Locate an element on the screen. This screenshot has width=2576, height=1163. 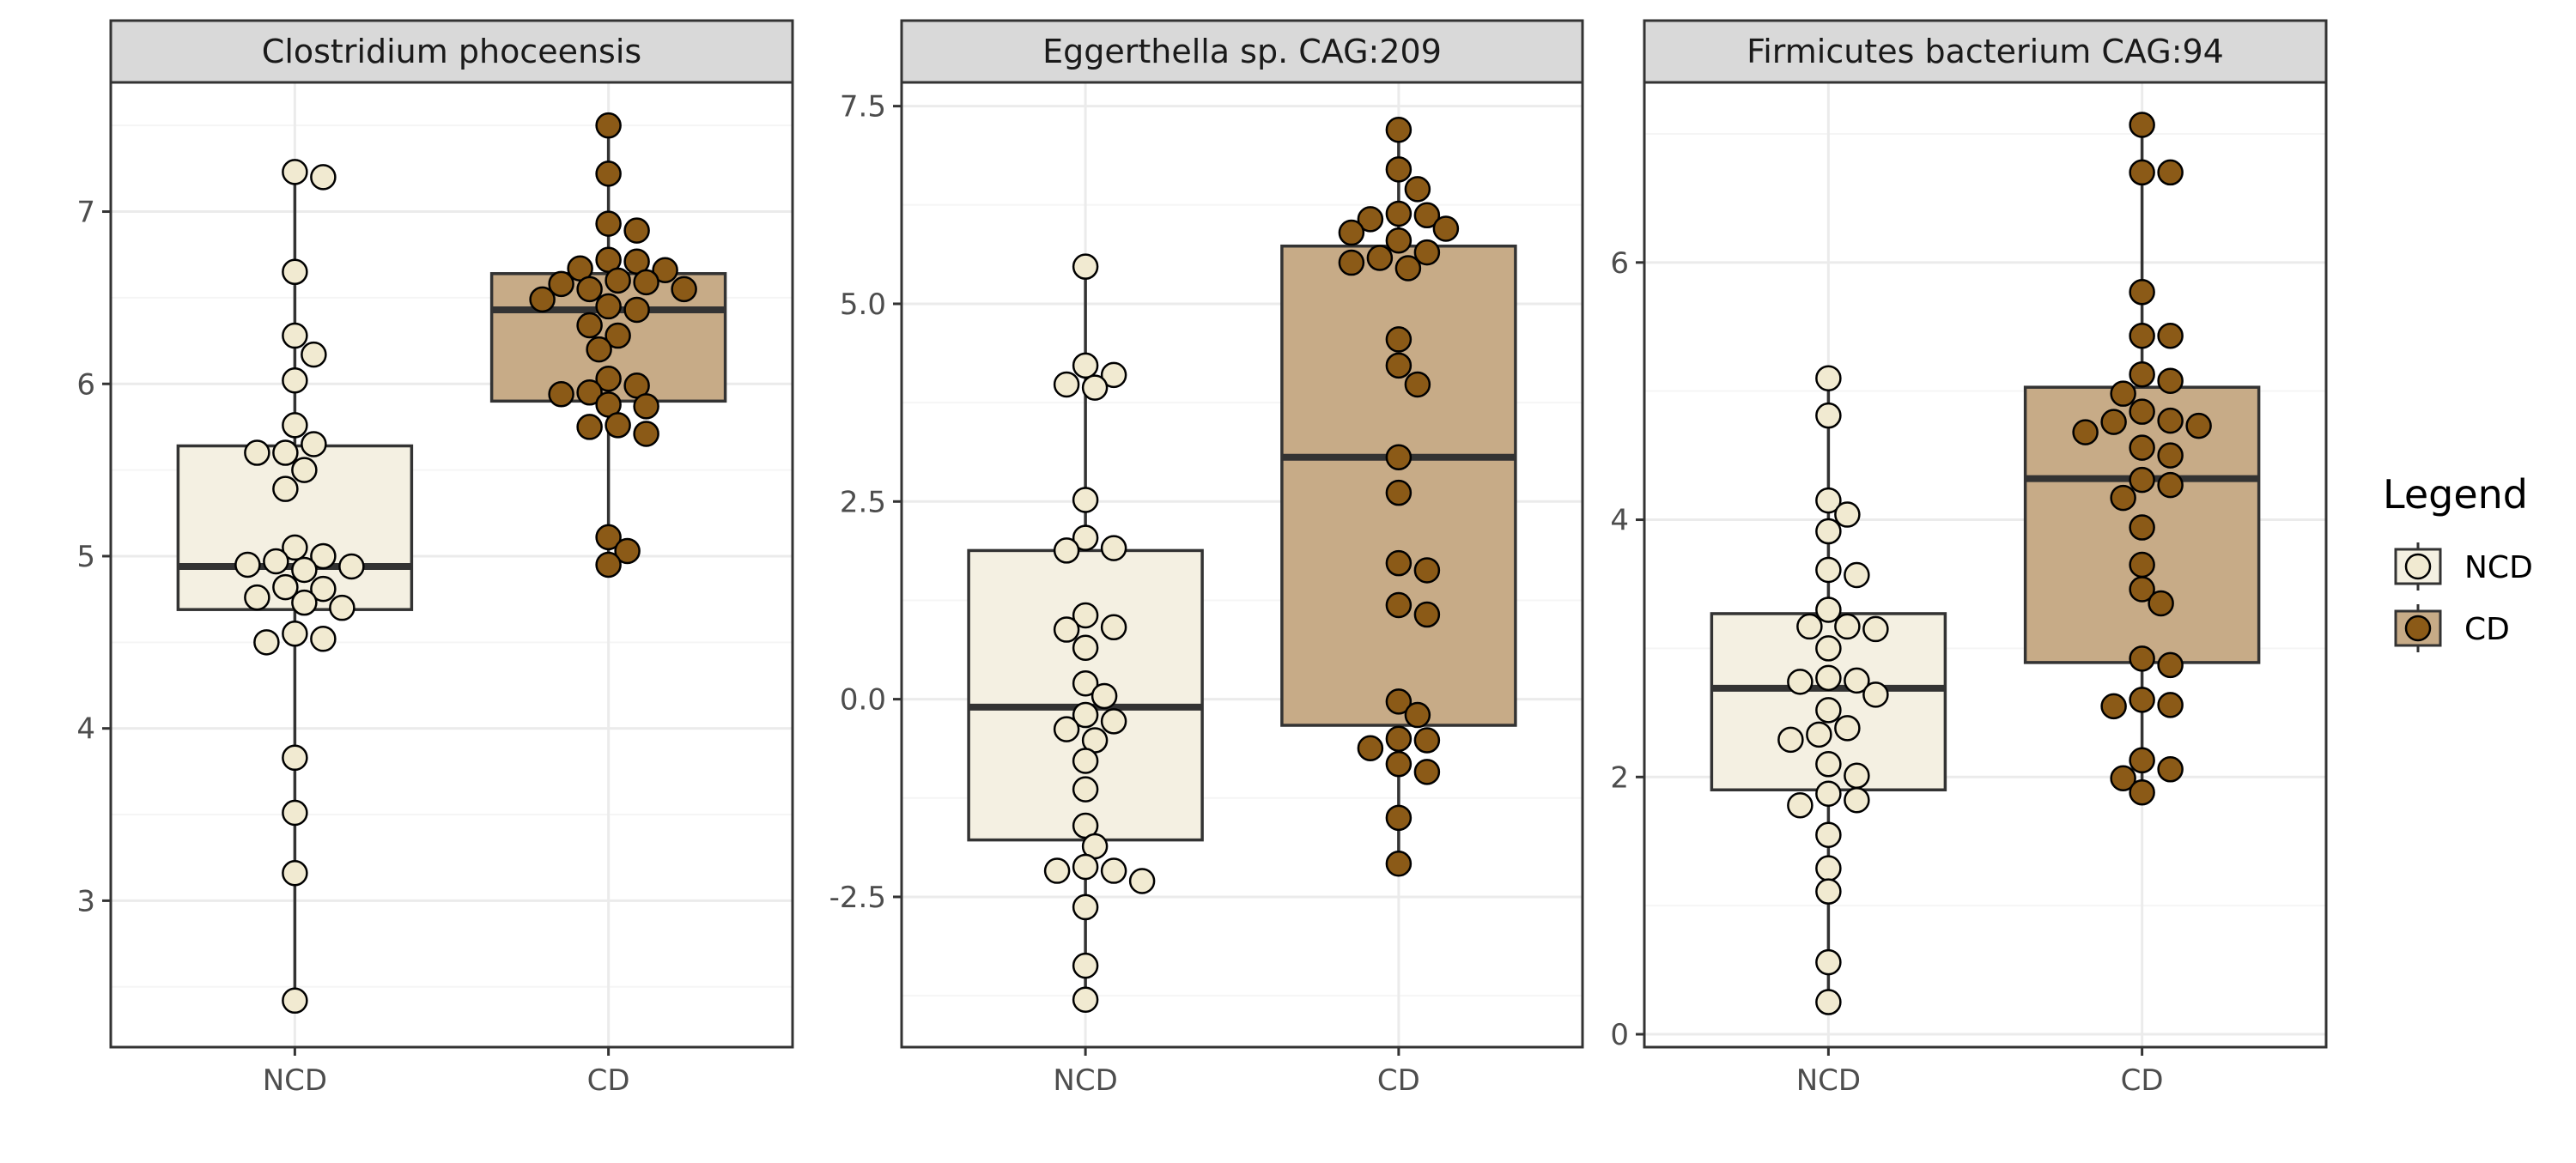
y-tick-label: -2.5 is located at coordinates (857, 898).